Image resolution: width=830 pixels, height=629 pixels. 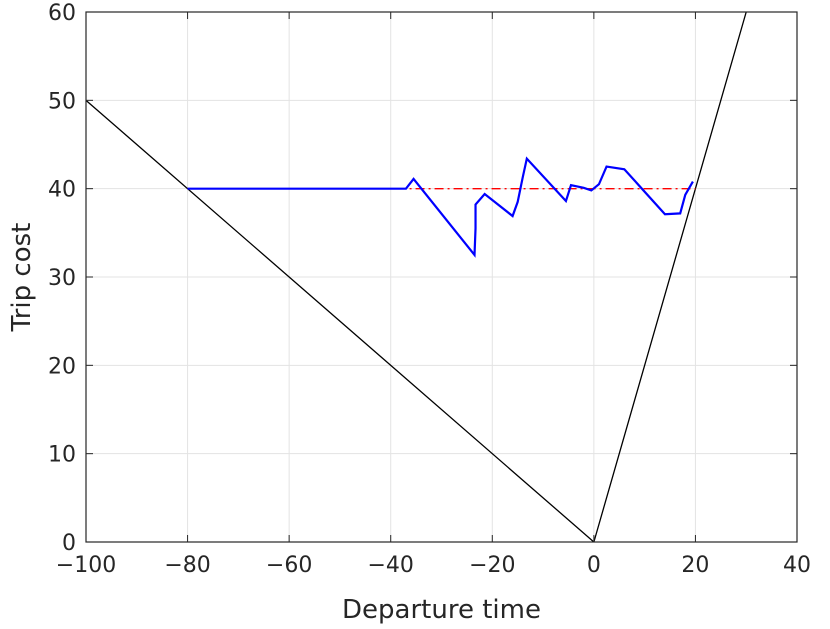 What do you see at coordinates (62, 190) in the screenshot?
I see `y-tick-label: 40` at bounding box center [62, 190].